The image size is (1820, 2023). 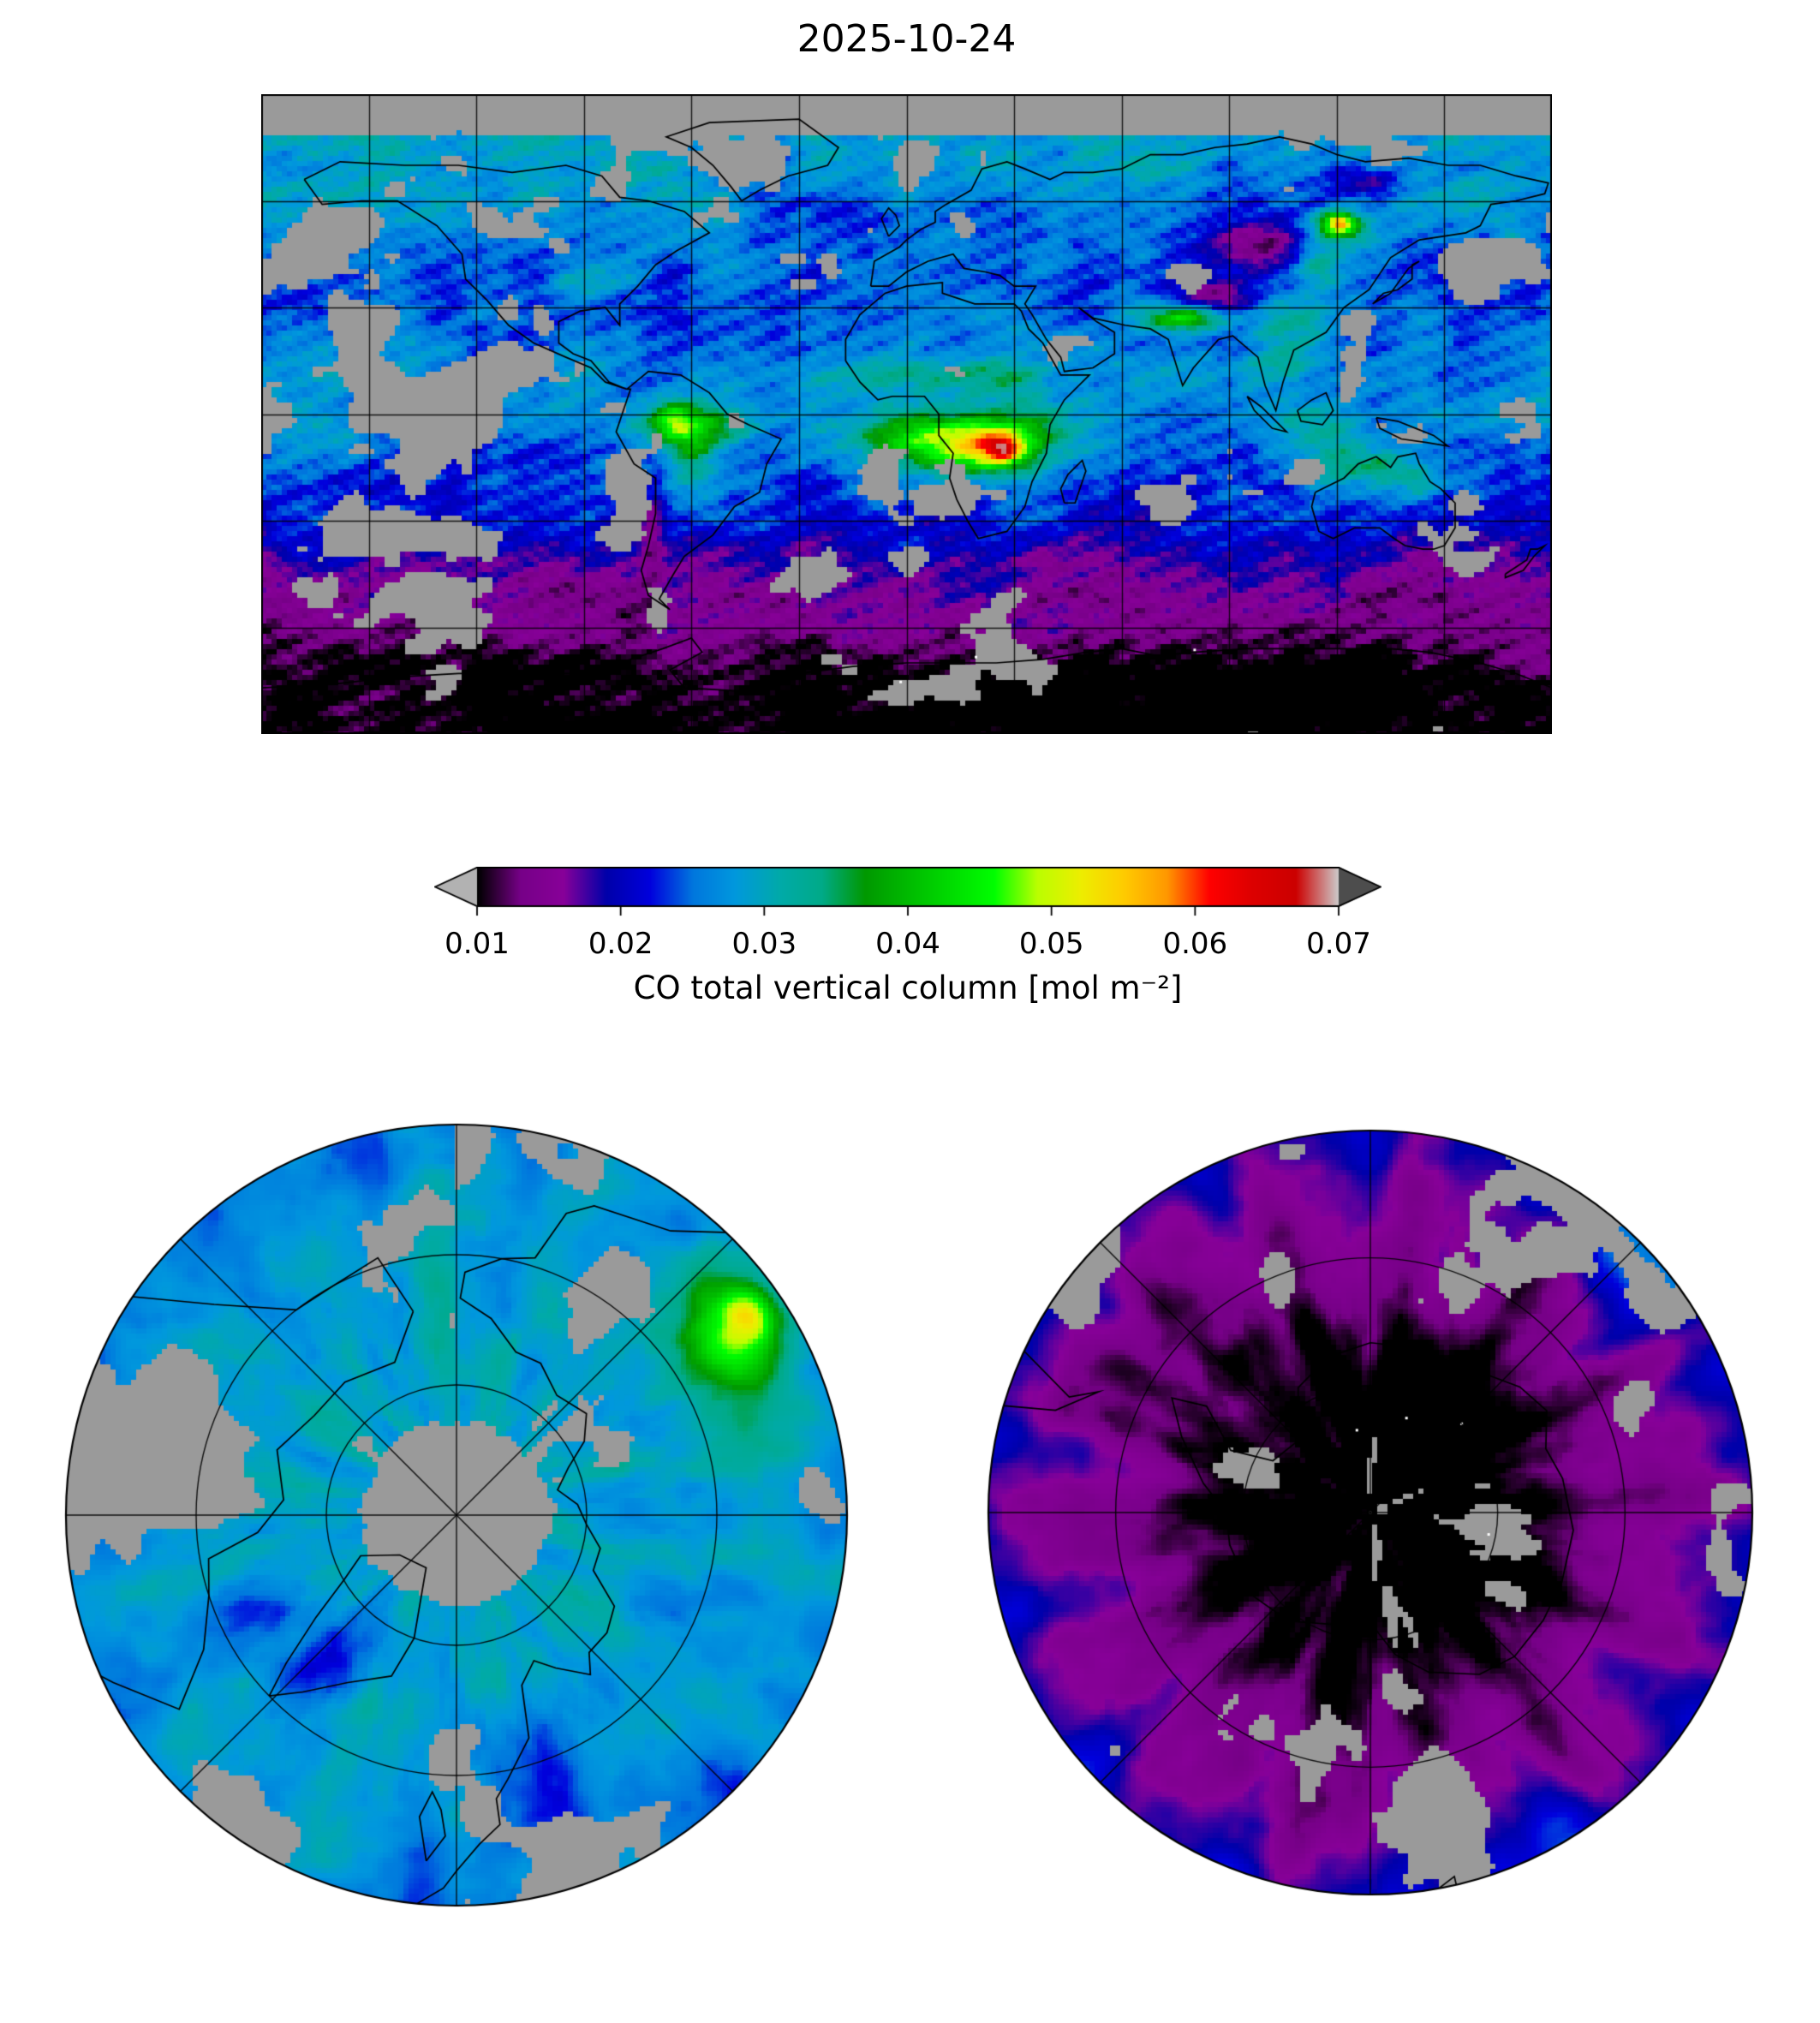 I want to click on colorbar-tick-label: 0.03, so click(x=764, y=944).